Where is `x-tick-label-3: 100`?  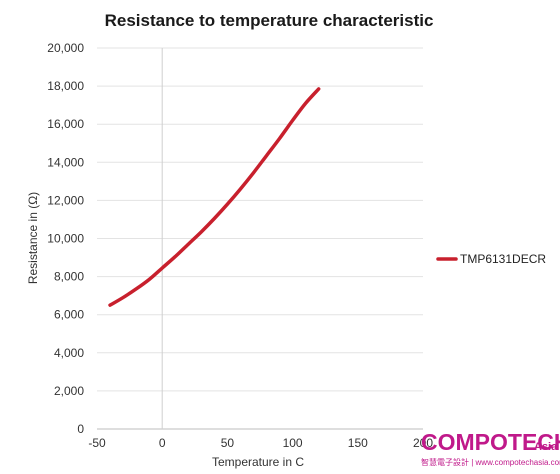 x-tick-label-3: 100 is located at coordinates (293, 443).